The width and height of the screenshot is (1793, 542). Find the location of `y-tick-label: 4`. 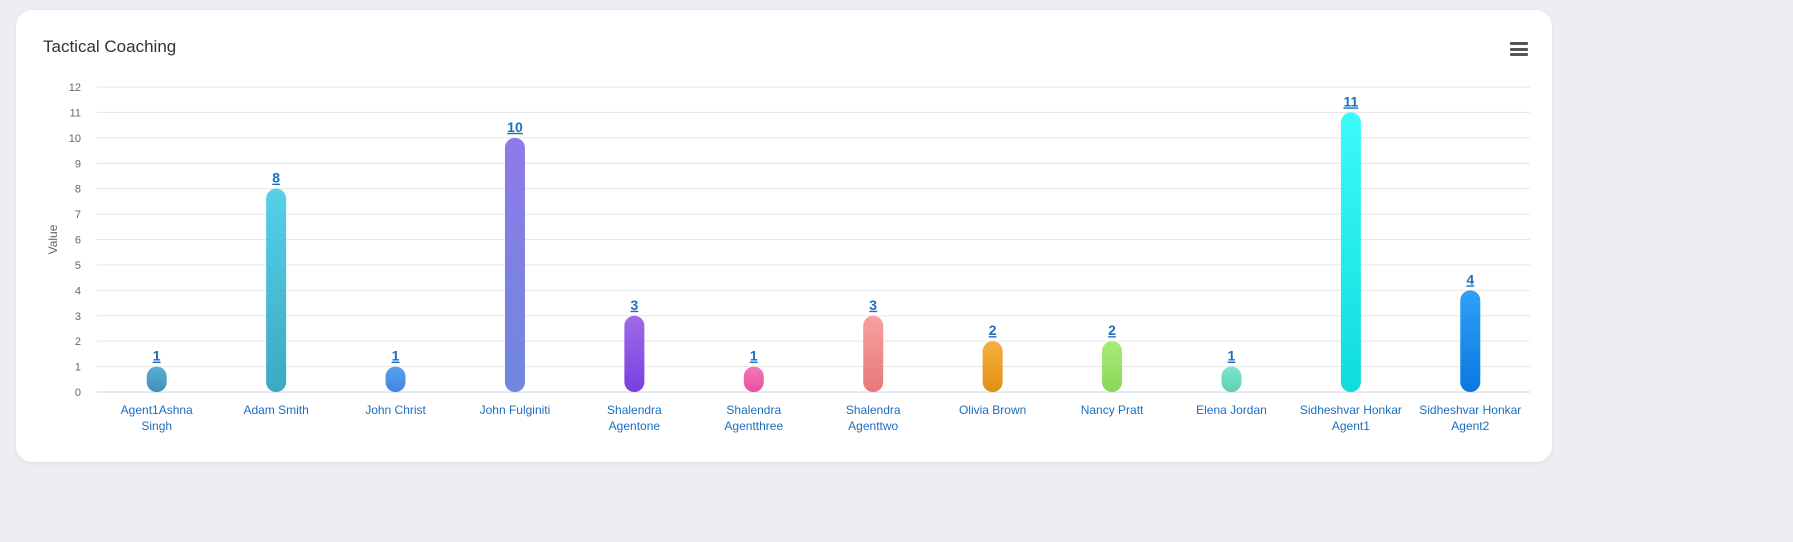

y-tick-label: 4 is located at coordinates (78, 291).